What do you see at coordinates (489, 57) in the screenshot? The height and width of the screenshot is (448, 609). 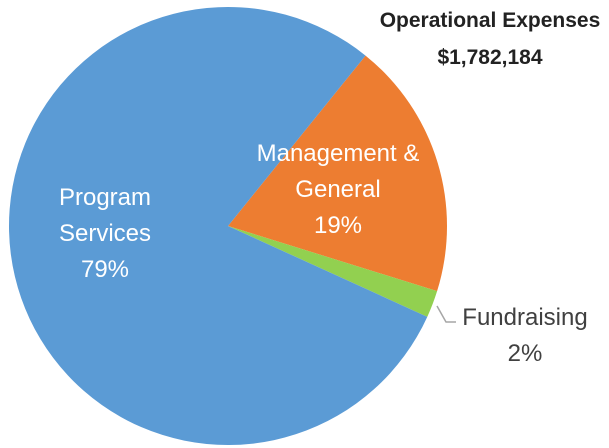 I see `chart-subtitle: $1,782,184` at bounding box center [489, 57].